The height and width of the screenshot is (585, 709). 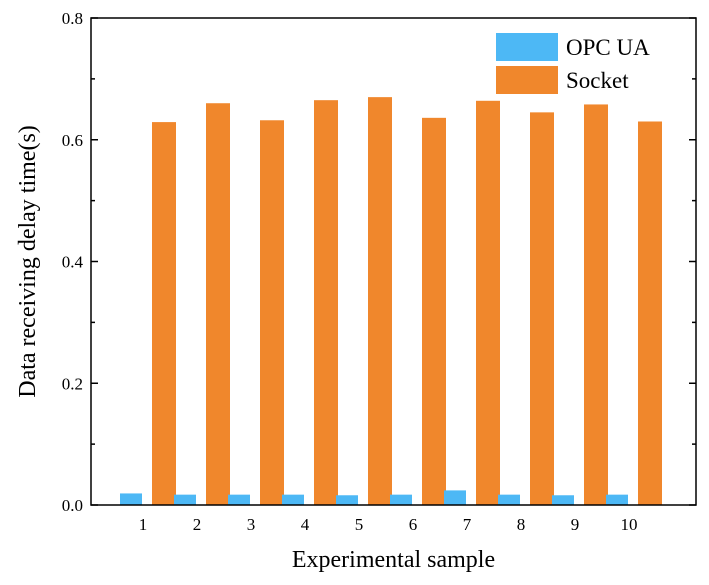 I want to click on y-tick-label: 0.0, so click(x=72, y=505).